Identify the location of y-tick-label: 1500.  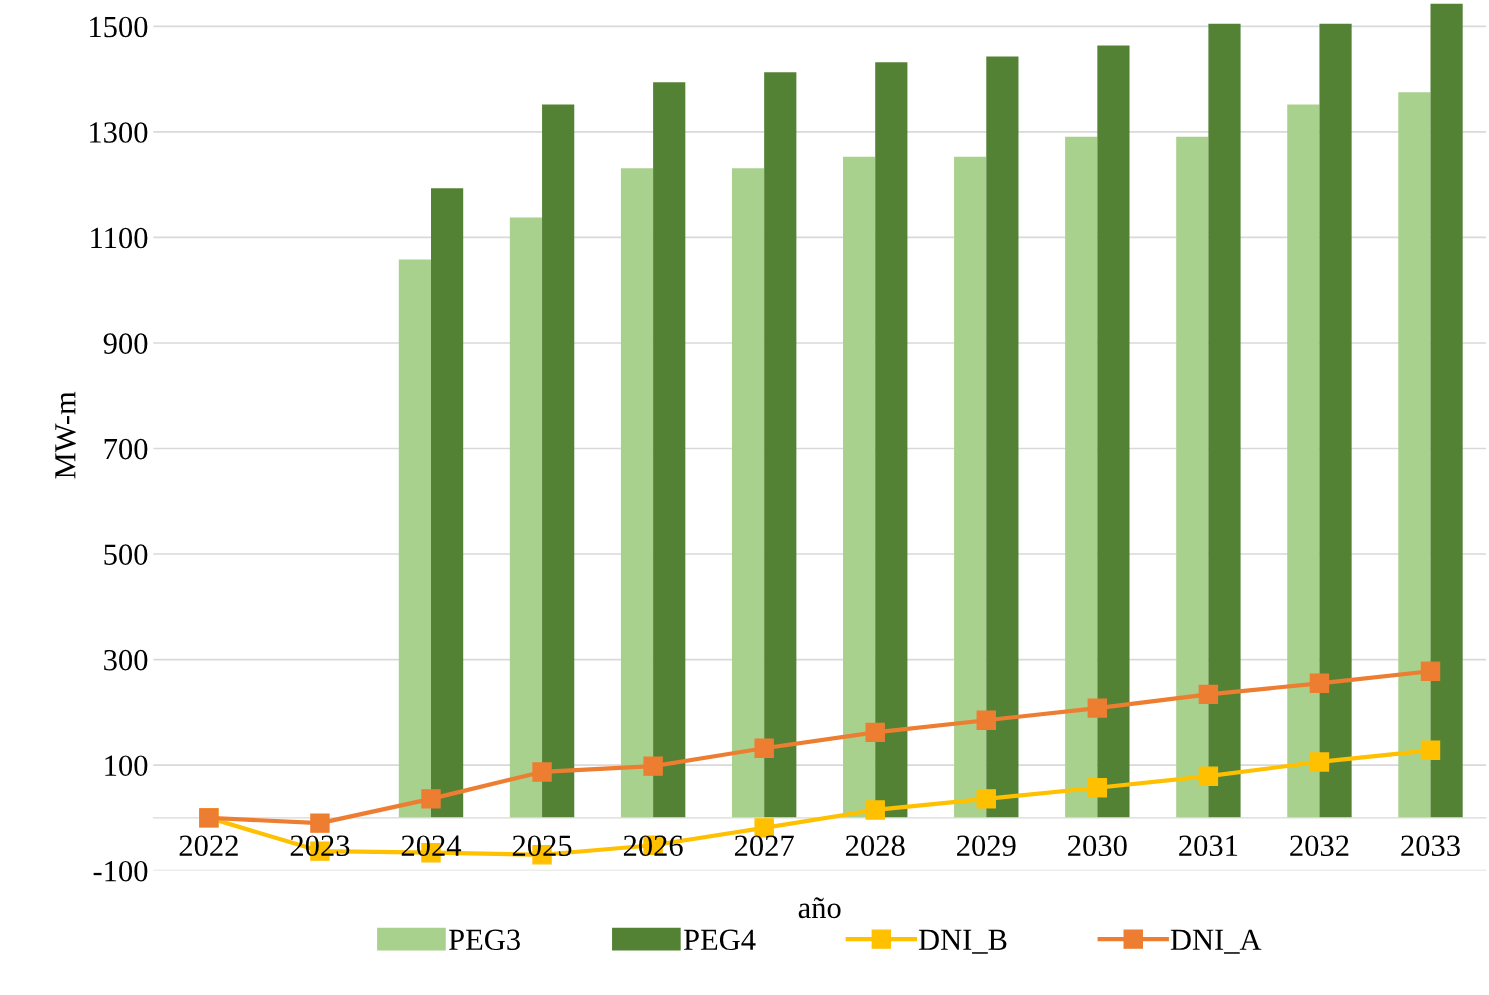
(119, 27).